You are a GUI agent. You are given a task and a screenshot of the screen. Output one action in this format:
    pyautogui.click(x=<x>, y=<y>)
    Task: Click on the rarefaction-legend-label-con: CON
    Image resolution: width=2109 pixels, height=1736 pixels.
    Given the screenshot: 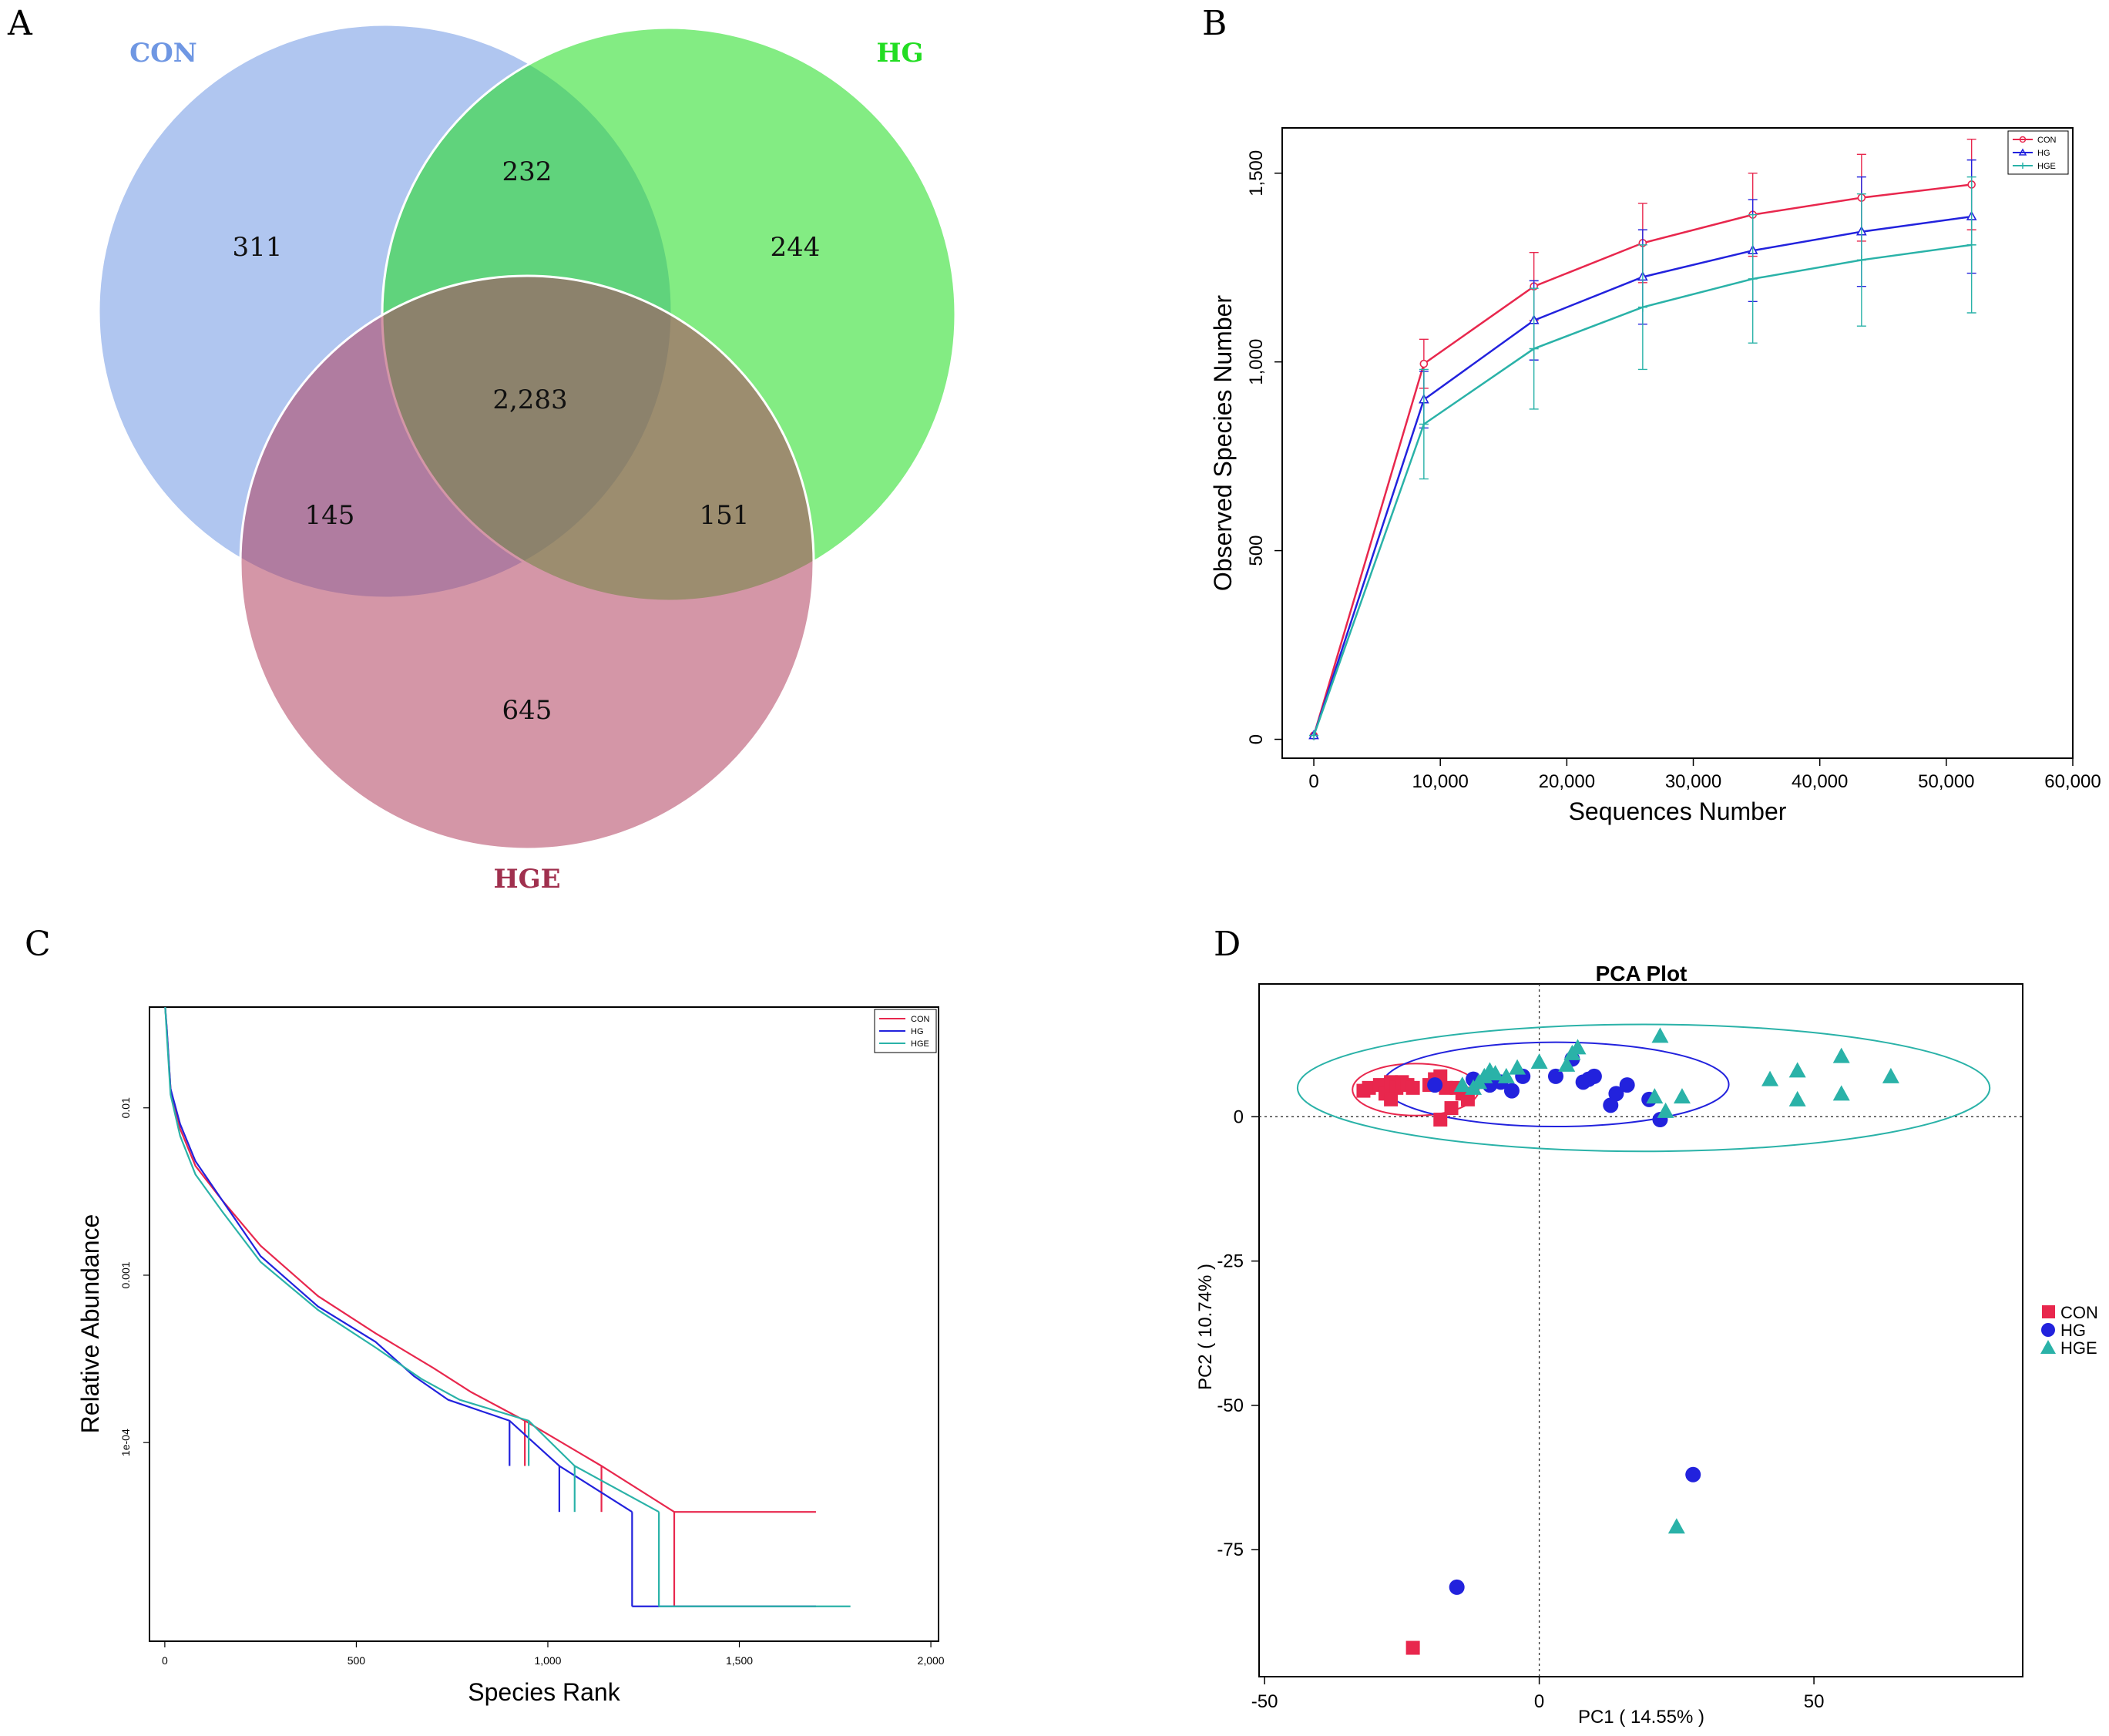 What is the action you would take?
    pyautogui.click(x=2047, y=140)
    